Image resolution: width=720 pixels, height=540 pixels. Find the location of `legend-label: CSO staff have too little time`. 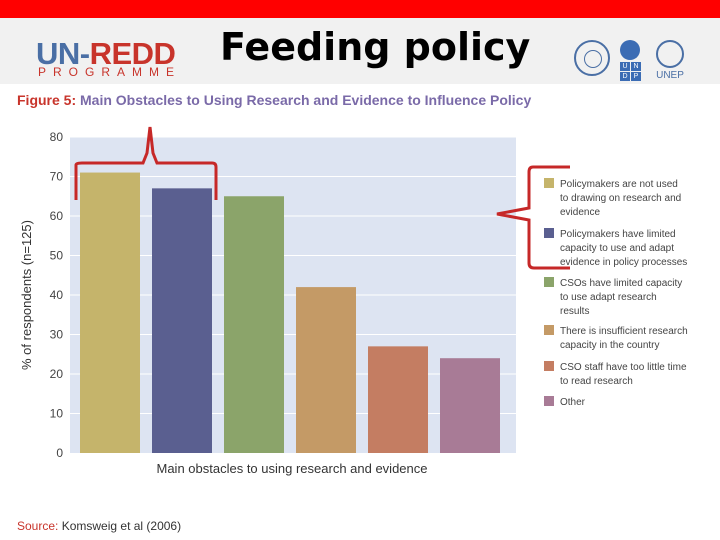

legend-label: CSO staff have too little time is located at coordinates (623, 367).